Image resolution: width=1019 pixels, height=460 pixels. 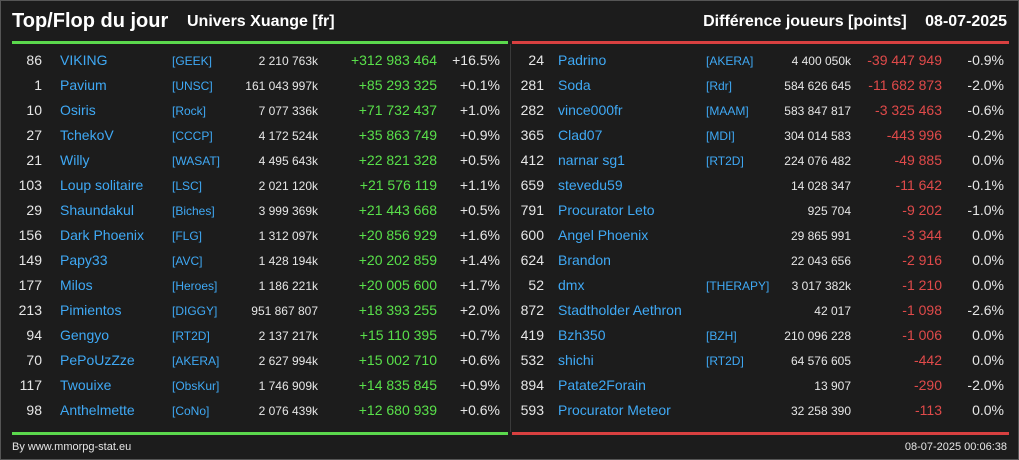 What do you see at coordinates (97, 410) in the screenshot?
I see `player-name-link: Anthelmette` at bounding box center [97, 410].